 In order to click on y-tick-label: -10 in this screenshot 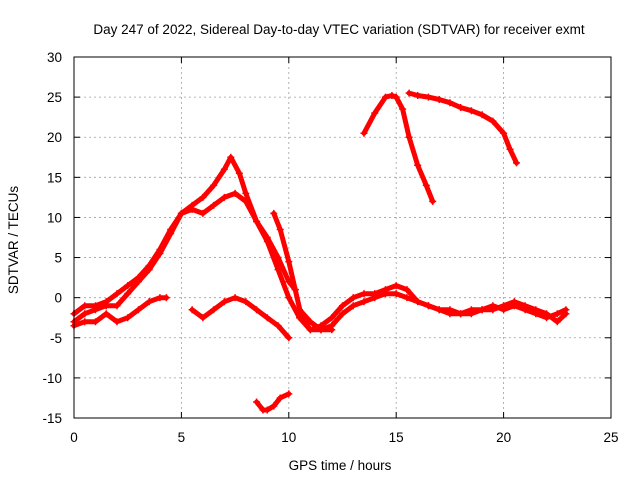, I will do `click(52, 378)`.